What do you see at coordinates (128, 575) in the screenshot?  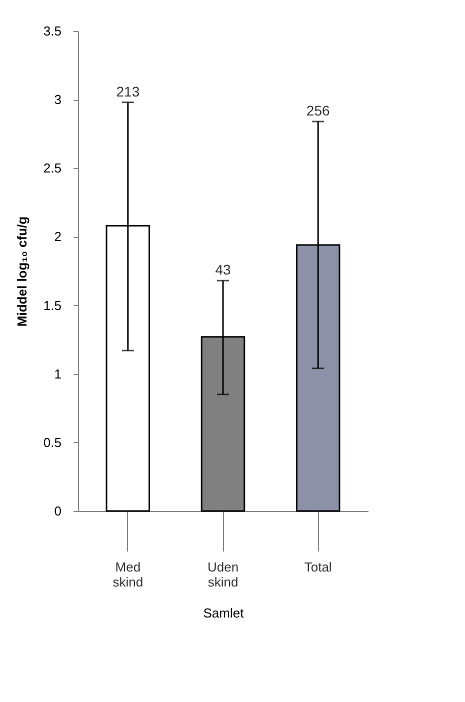 I see `x-tick-label: Med skind` at bounding box center [128, 575].